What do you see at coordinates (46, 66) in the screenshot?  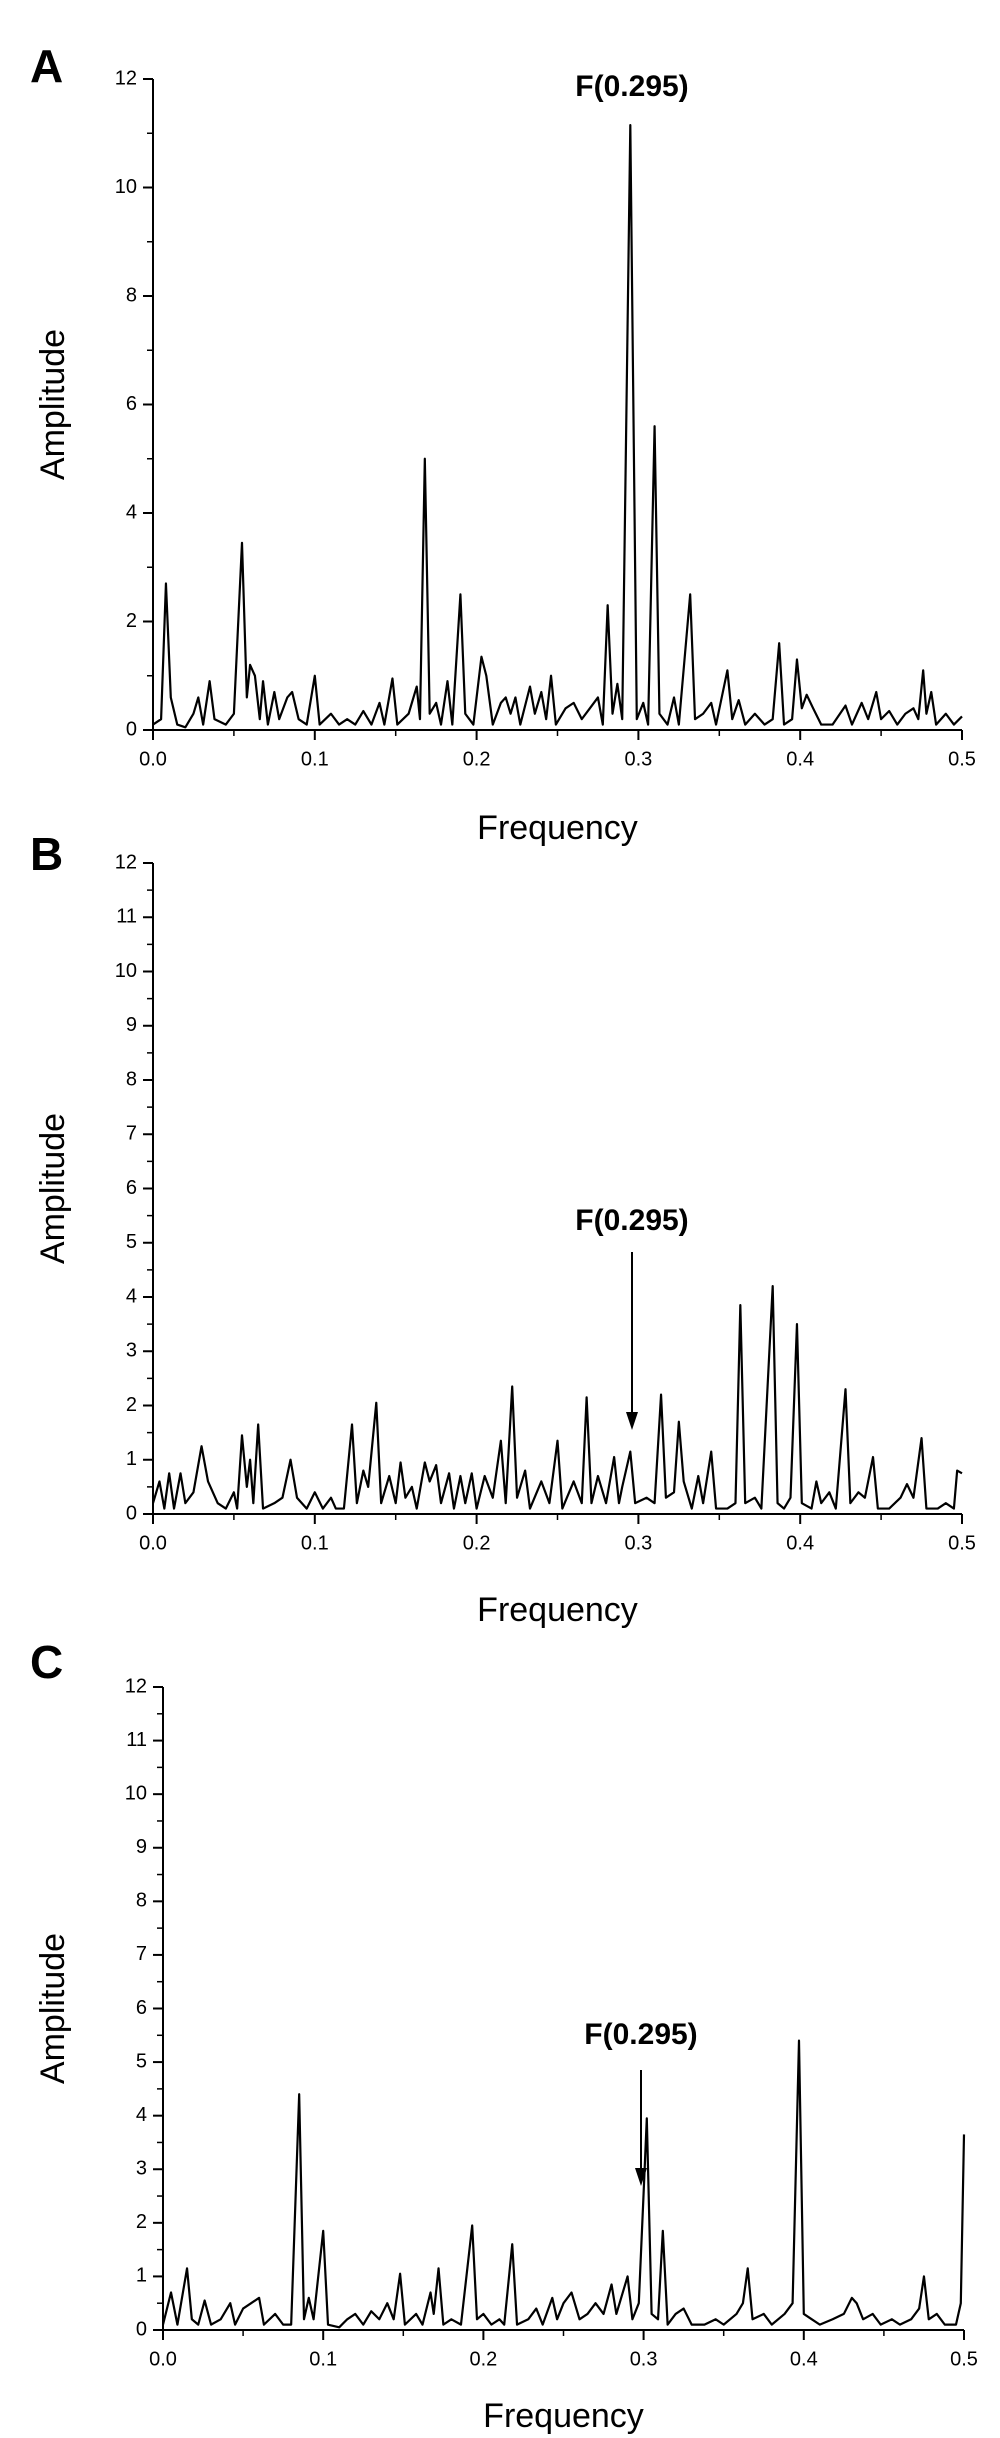 I see `panel-label: A` at bounding box center [46, 66].